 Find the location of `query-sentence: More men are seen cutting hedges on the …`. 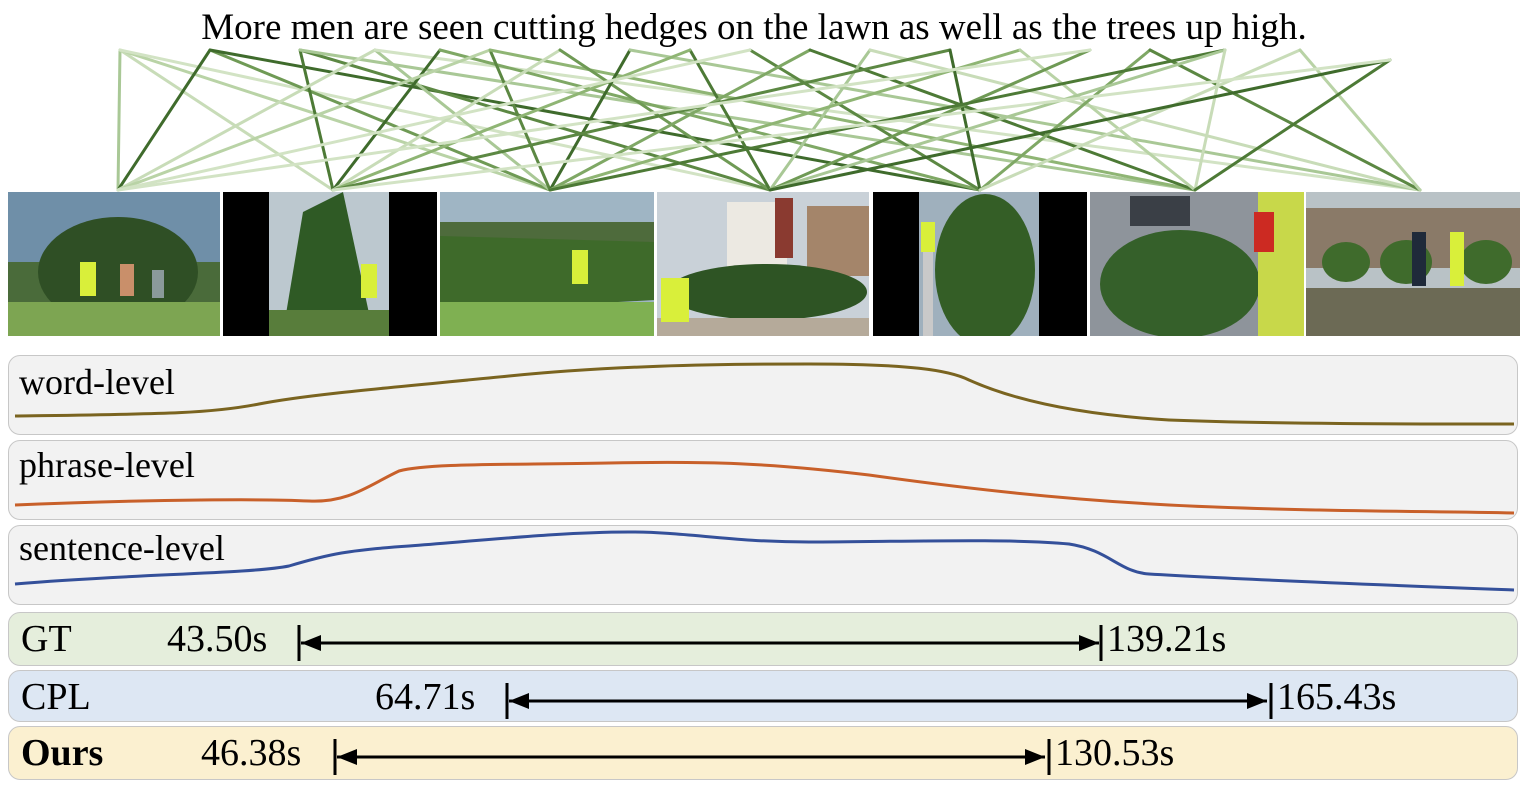

query-sentence: More men are seen cutting hedges on the … is located at coordinates (754, 27).